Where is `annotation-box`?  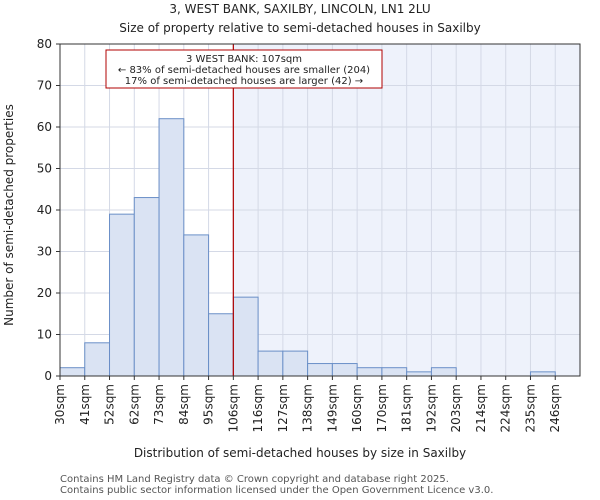
annotation-box is located at coordinates (244, 69).